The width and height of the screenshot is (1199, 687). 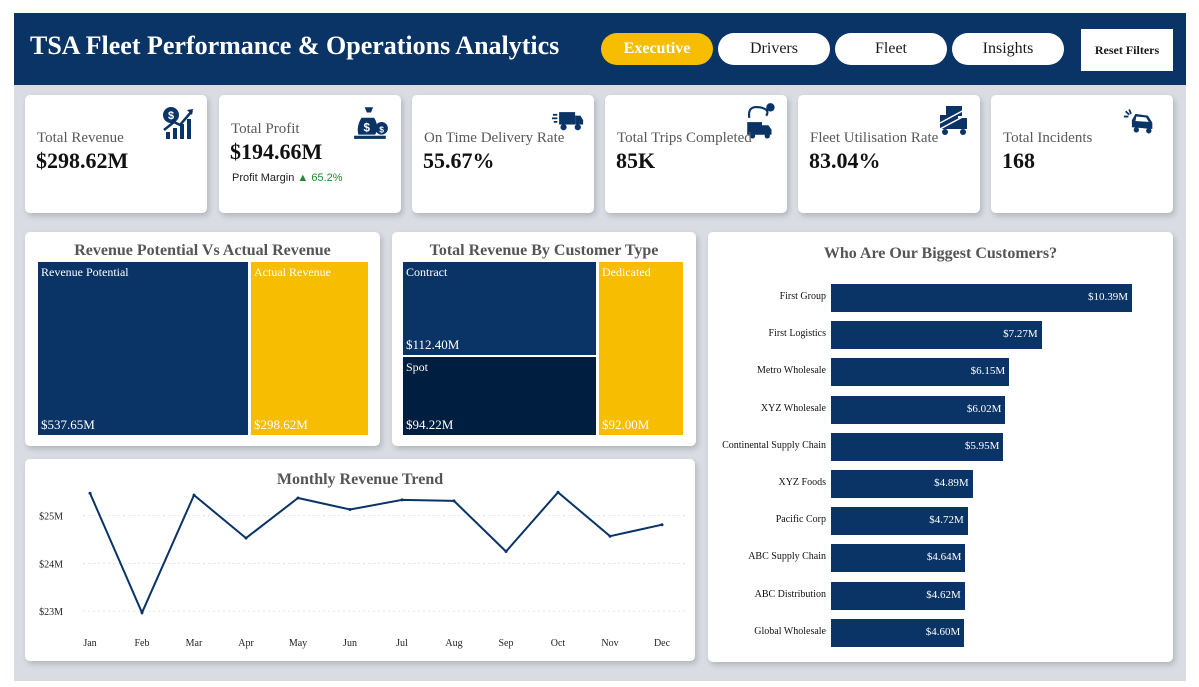 What do you see at coordinates (898, 558) in the screenshot?
I see `customer-bar: $4.64M` at bounding box center [898, 558].